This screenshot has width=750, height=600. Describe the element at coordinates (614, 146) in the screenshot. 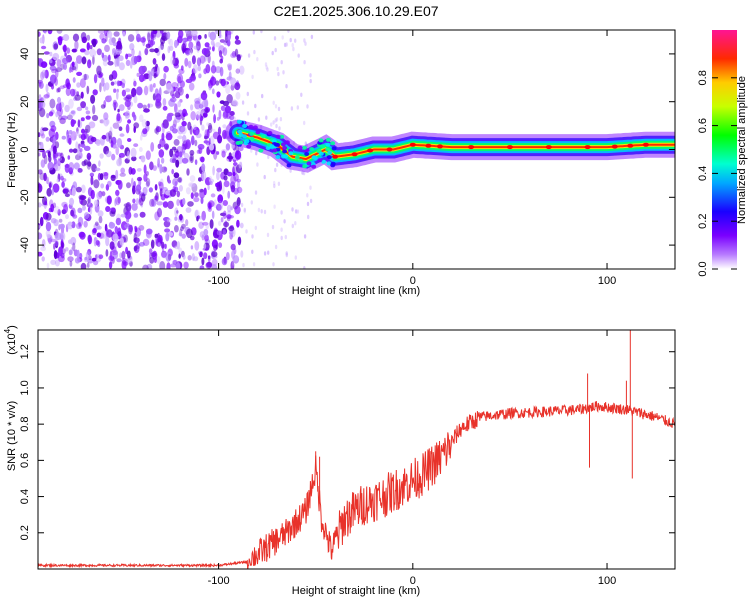

I see `spectrogram-hot-spot` at that location.